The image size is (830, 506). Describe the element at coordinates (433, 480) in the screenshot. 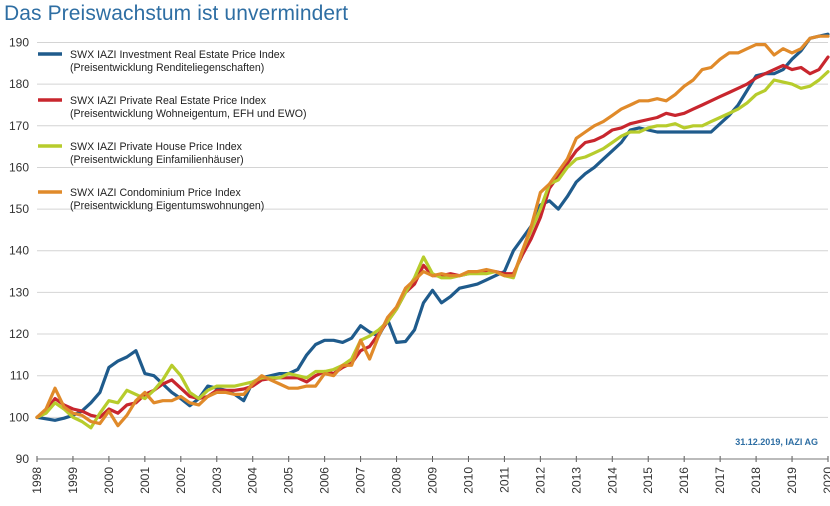

I see `x-tick-label: 2009` at that location.